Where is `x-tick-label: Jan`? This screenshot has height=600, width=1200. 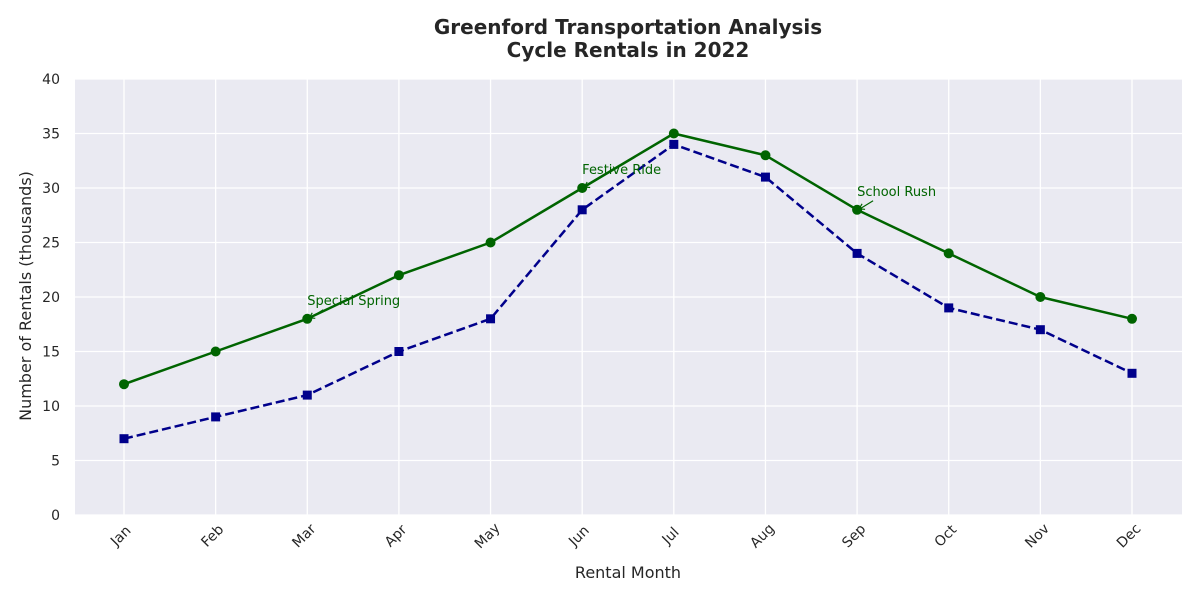 x-tick-label: Jan is located at coordinates (120, 536).